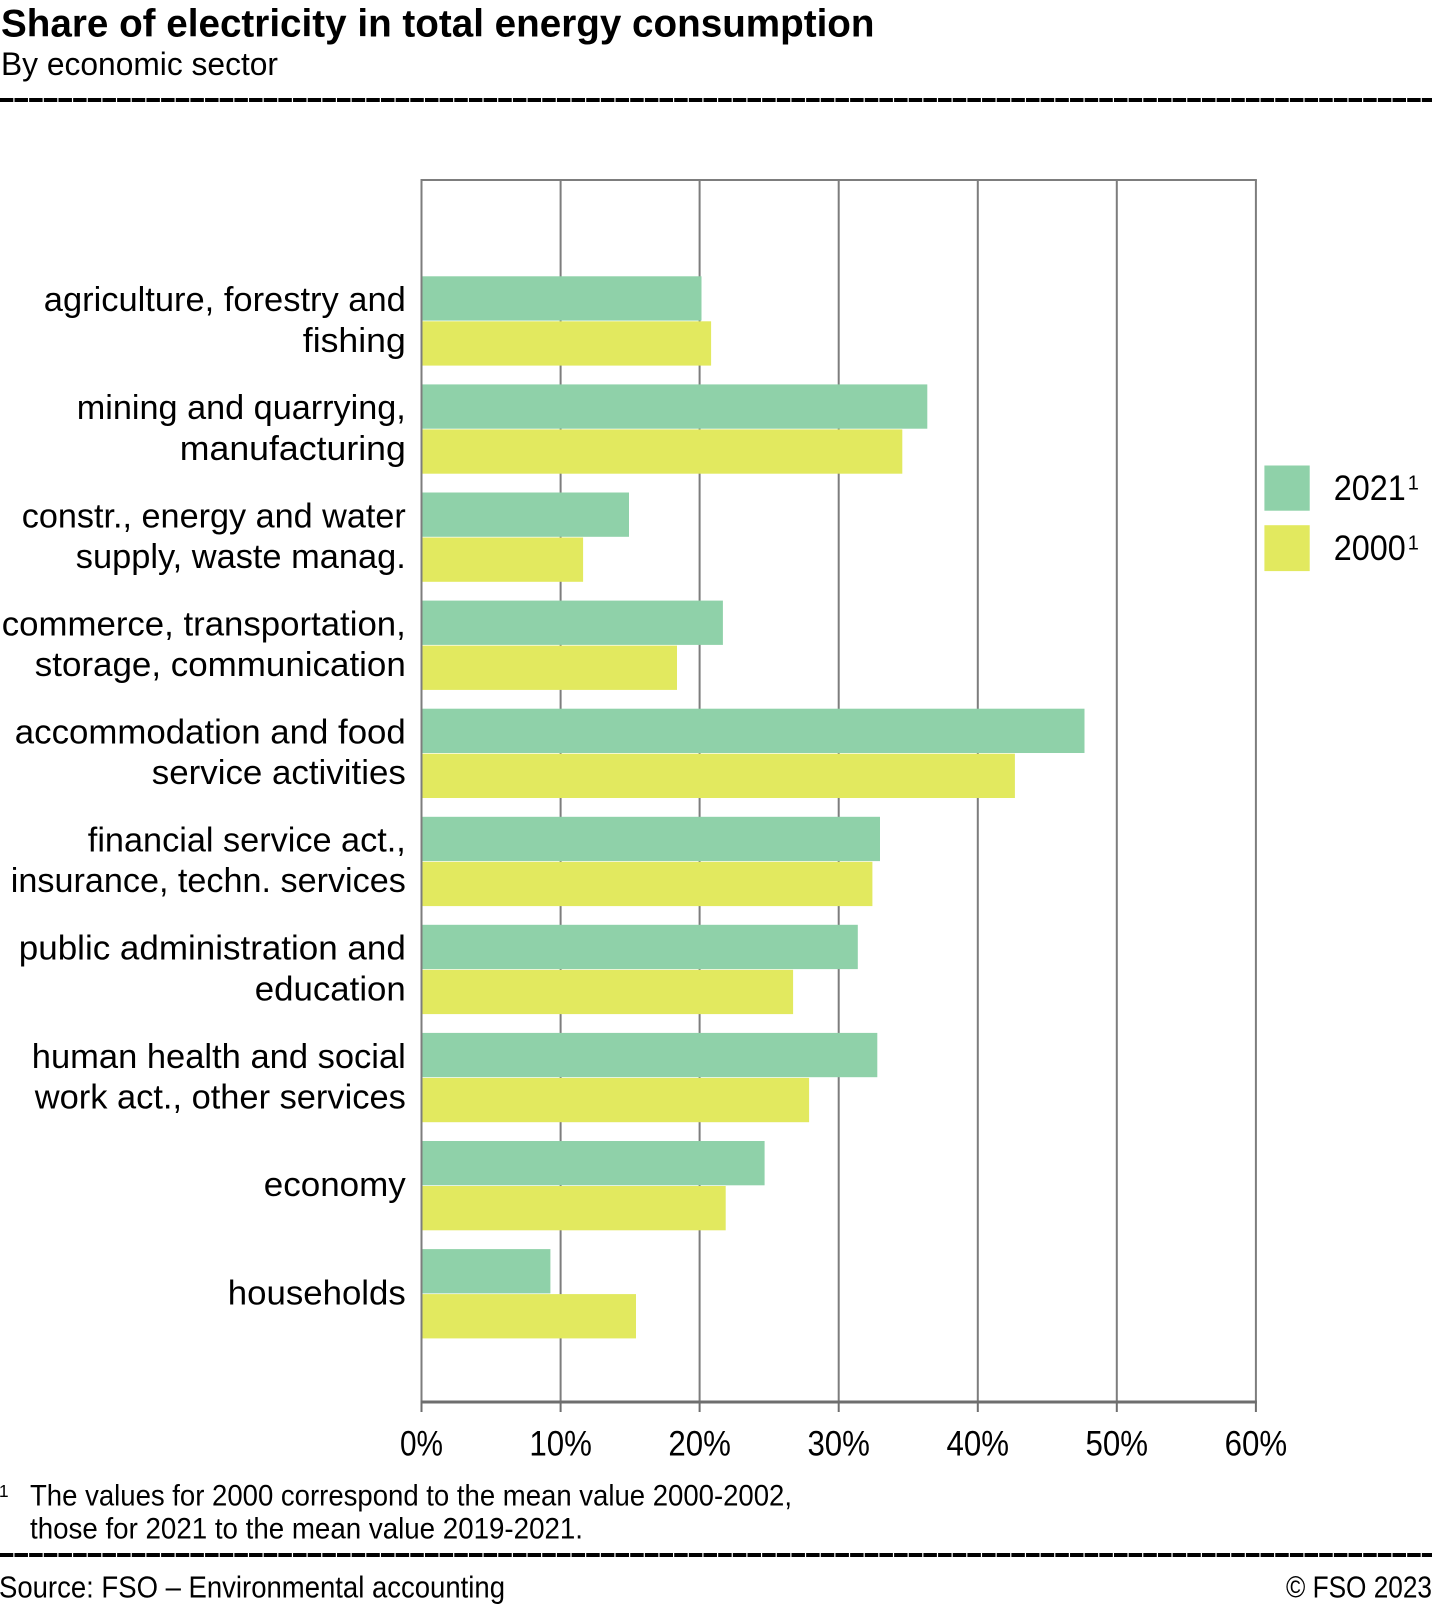 Image resolution: width=1432 pixels, height=1608 pixels. I want to click on svg-text: agriculture, forestry and, so click(225, 300).